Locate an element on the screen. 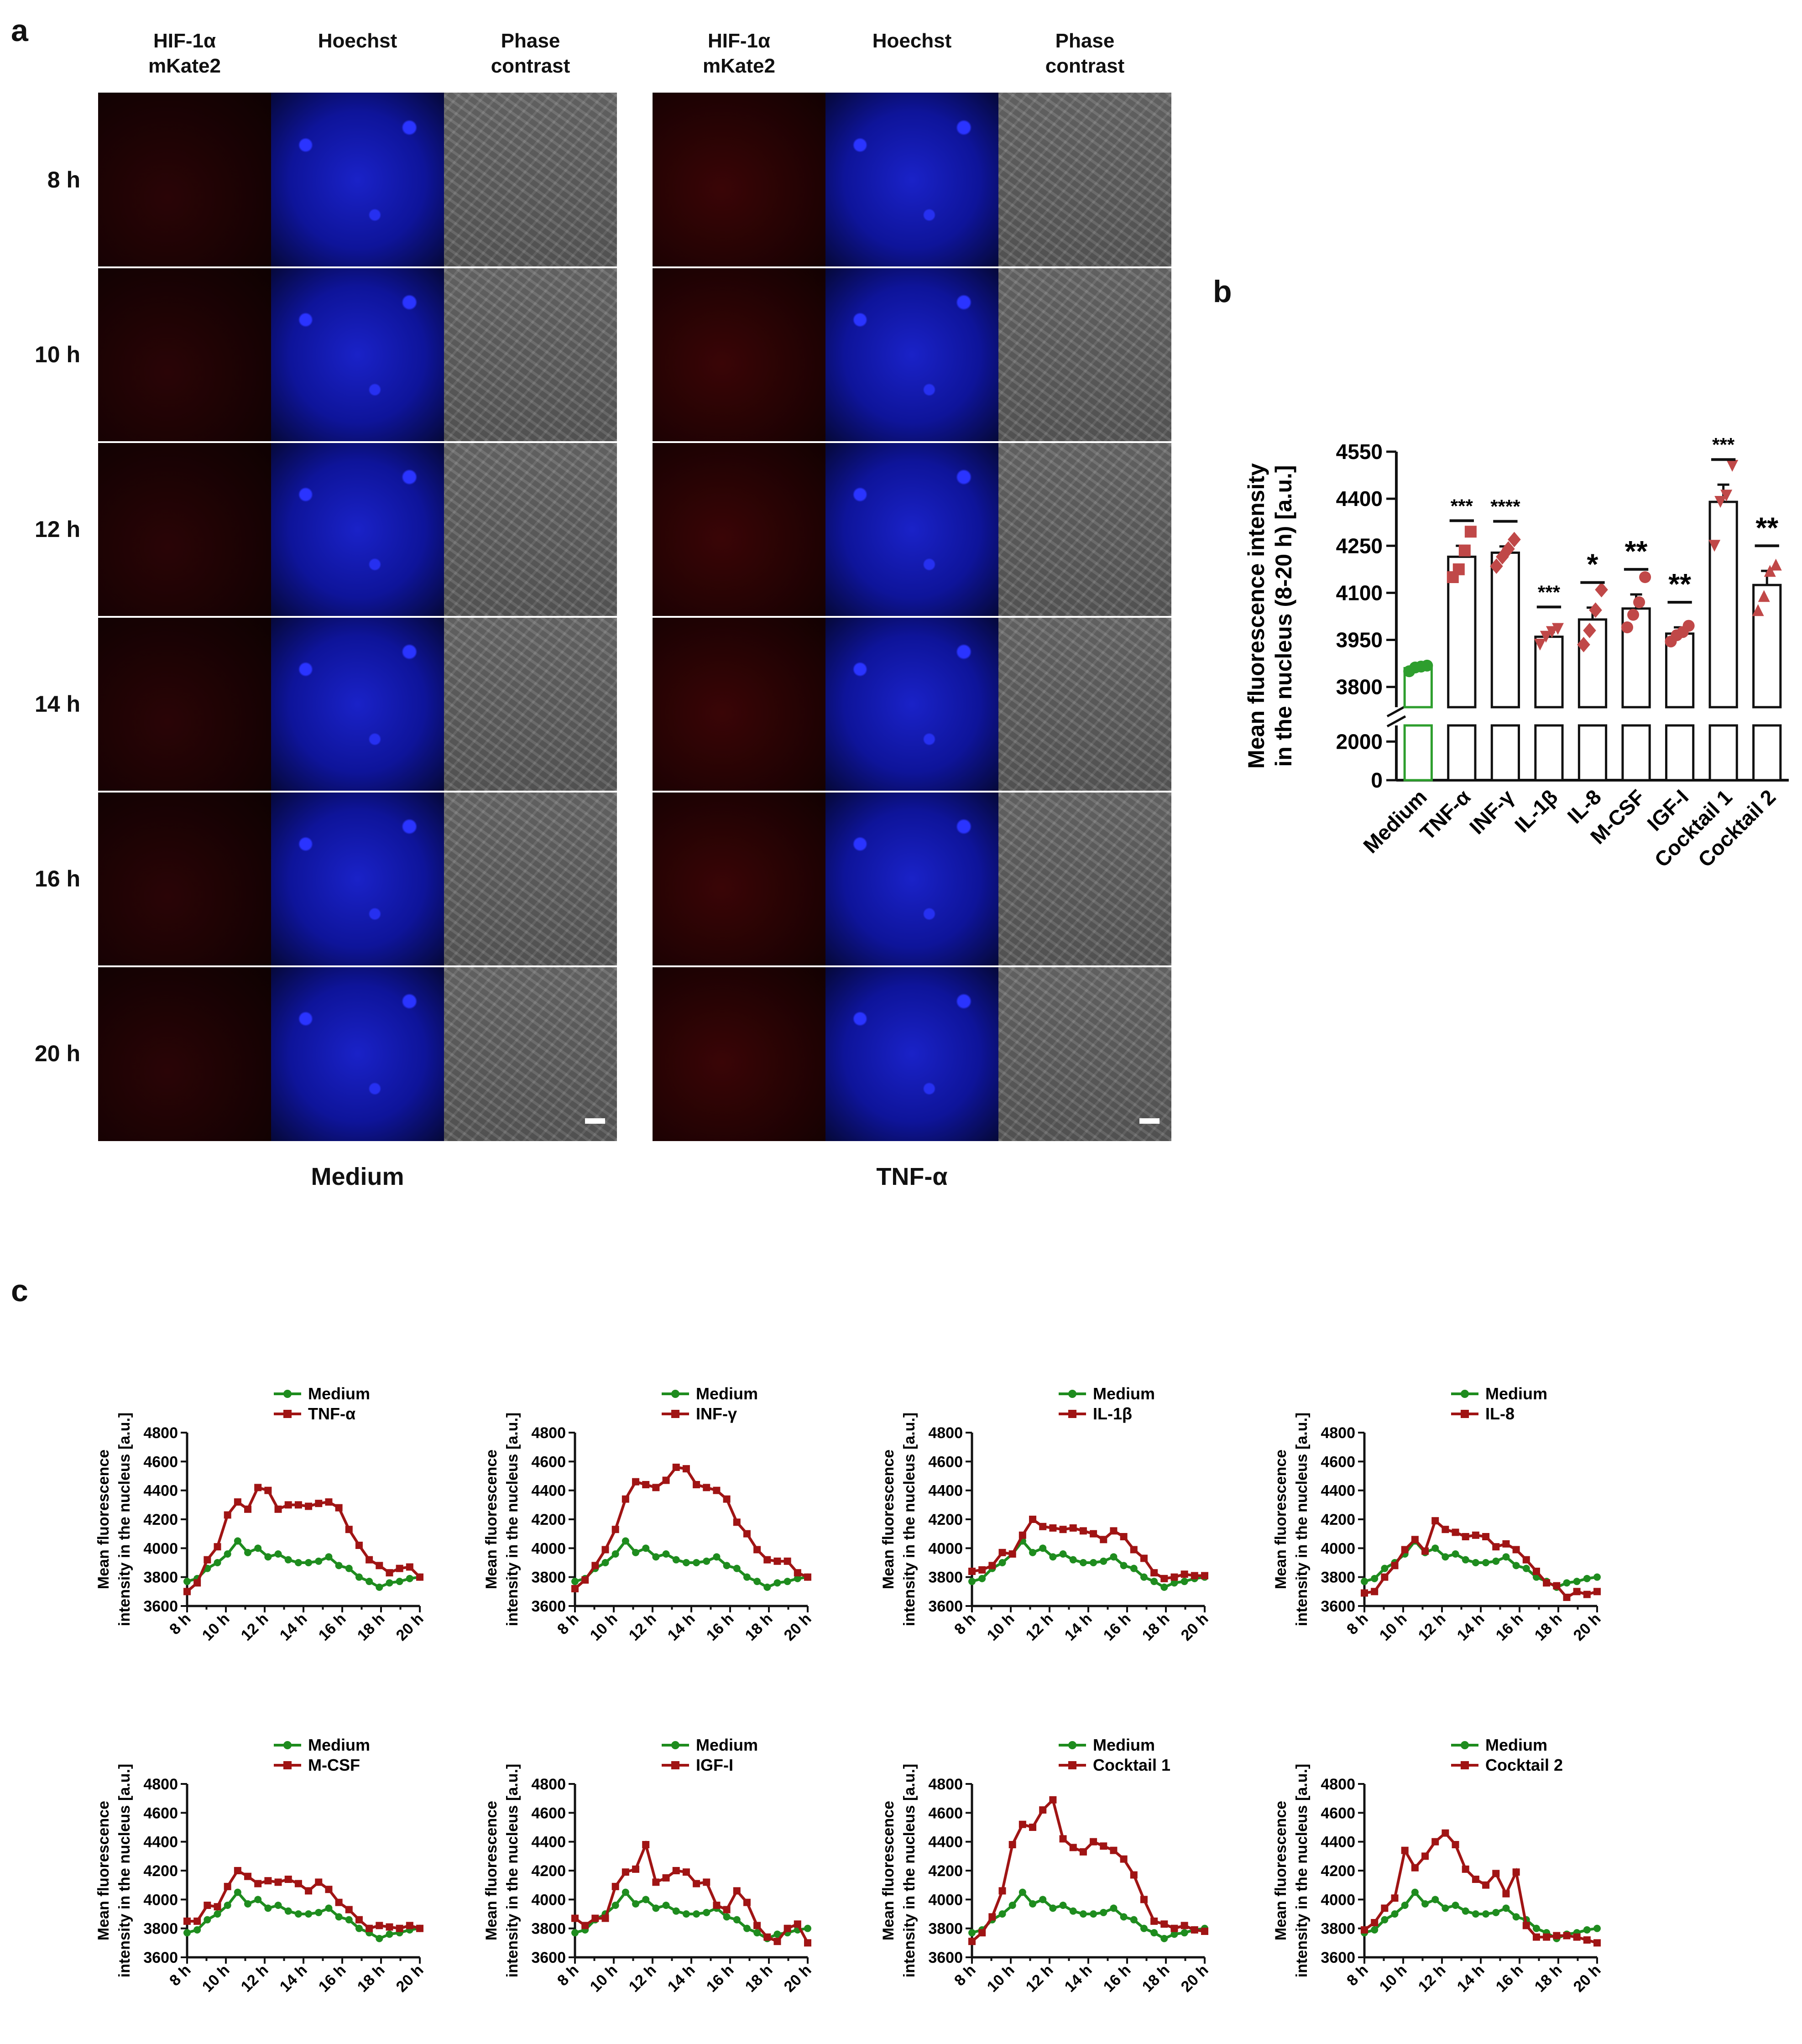 This screenshot has height=2044, width=1802. column-label: Phase contrast is located at coordinates (1085, 53).